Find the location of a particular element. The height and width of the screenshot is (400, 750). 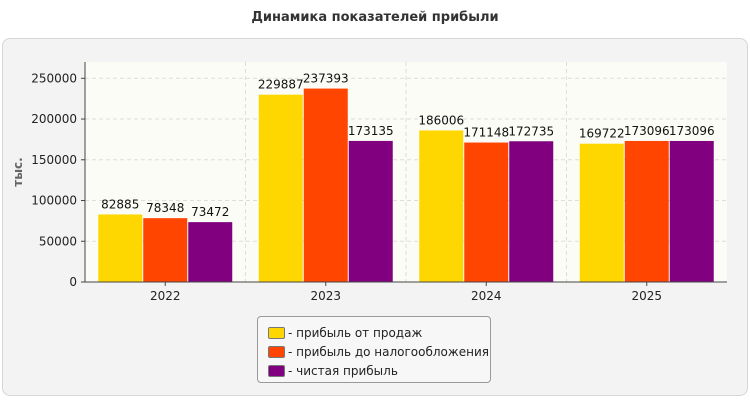

legend-item-pretax-profit: - прибыль до налогообложения is located at coordinates (379, 351).